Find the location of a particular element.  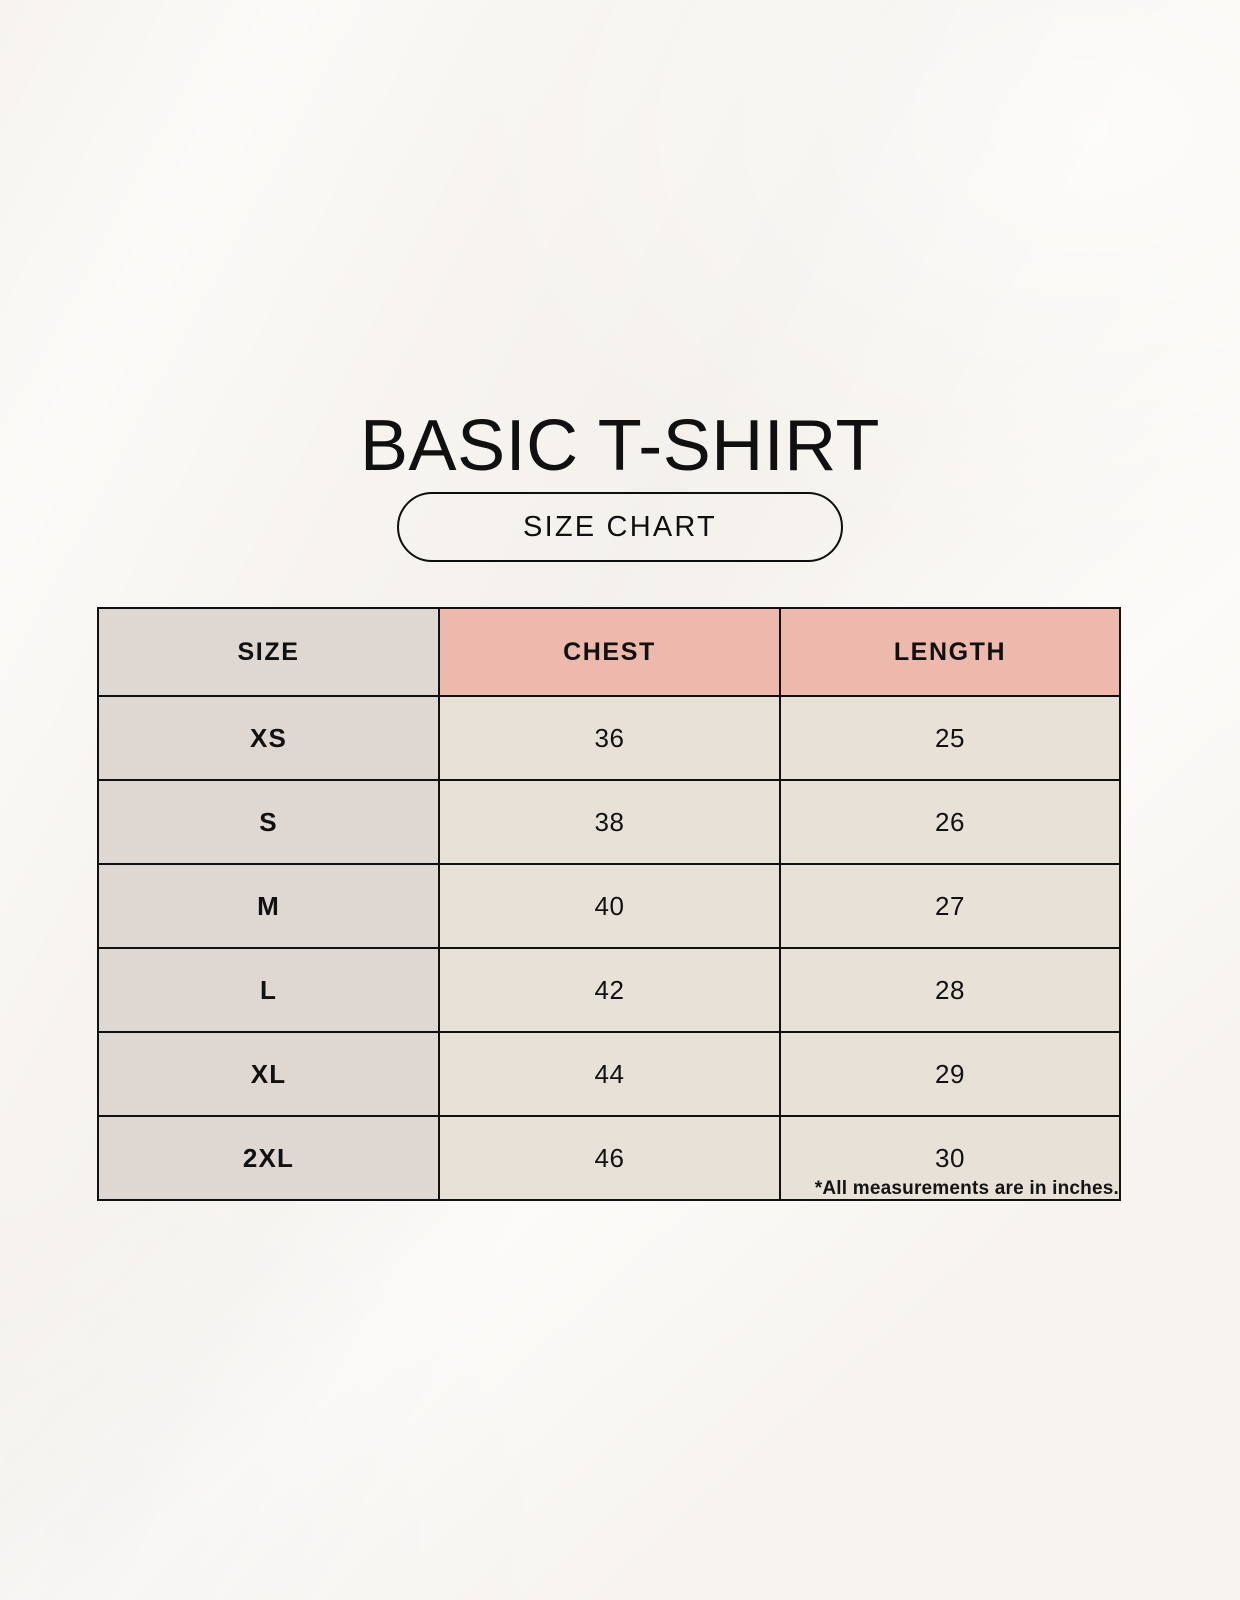

cell-size: 2XL is located at coordinates (268, 1158).